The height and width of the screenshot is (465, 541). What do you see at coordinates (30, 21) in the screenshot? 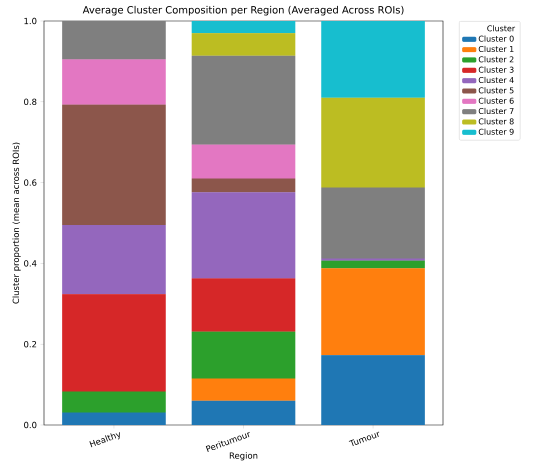
I see `y-tick-label: 1.0` at bounding box center [30, 21].